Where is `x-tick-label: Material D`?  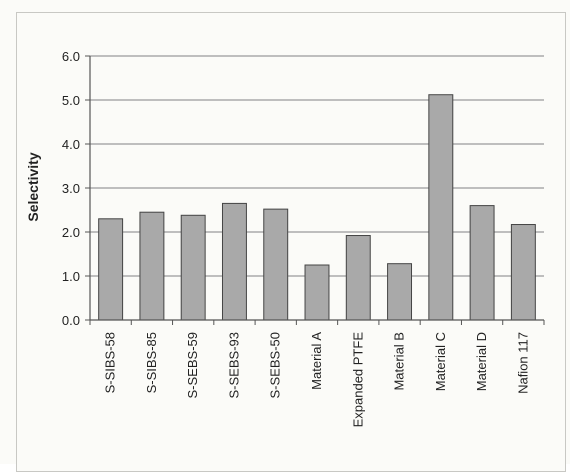 x-tick-label: Material D is located at coordinates (481, 361).